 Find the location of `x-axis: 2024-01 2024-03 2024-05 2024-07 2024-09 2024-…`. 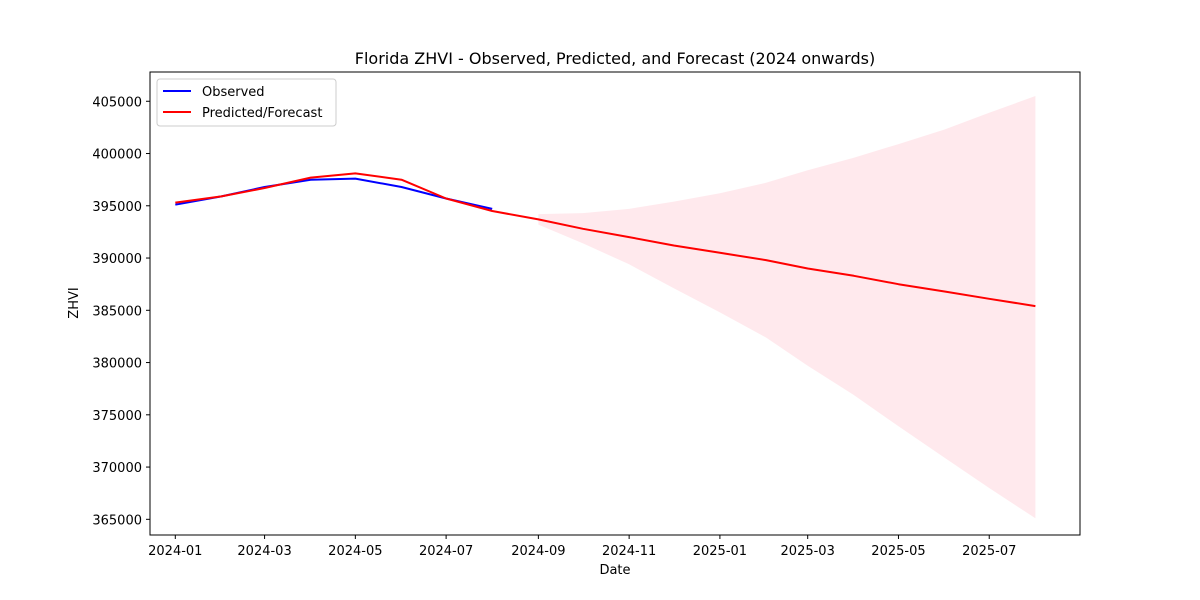

x-axis: 2024-01 2024-03 2024-05 2024-07 2024-09 2024-… is located at coordinates (582, 547).